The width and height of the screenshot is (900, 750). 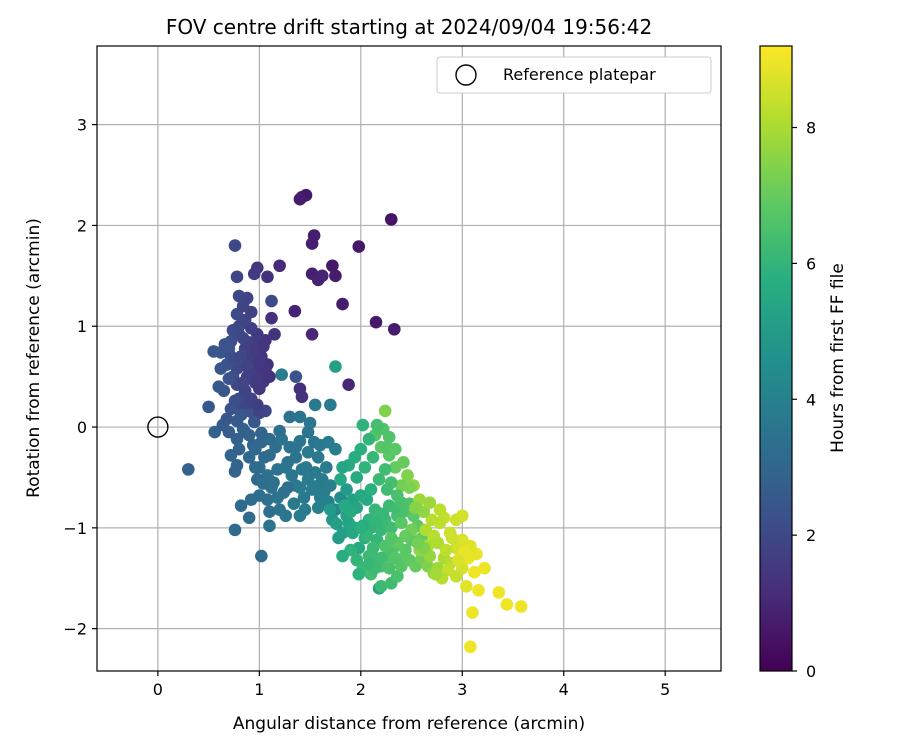 I want to click on y-tick-label: 0, so click(x=82, y=427).